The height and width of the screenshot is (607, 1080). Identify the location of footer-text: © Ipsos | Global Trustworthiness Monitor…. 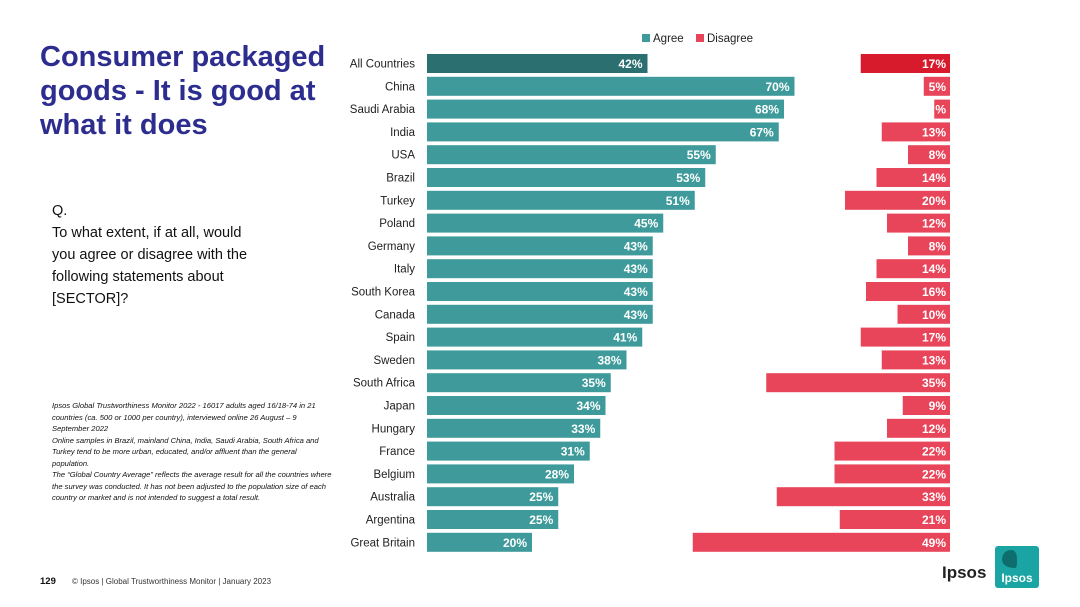
(172, 581).